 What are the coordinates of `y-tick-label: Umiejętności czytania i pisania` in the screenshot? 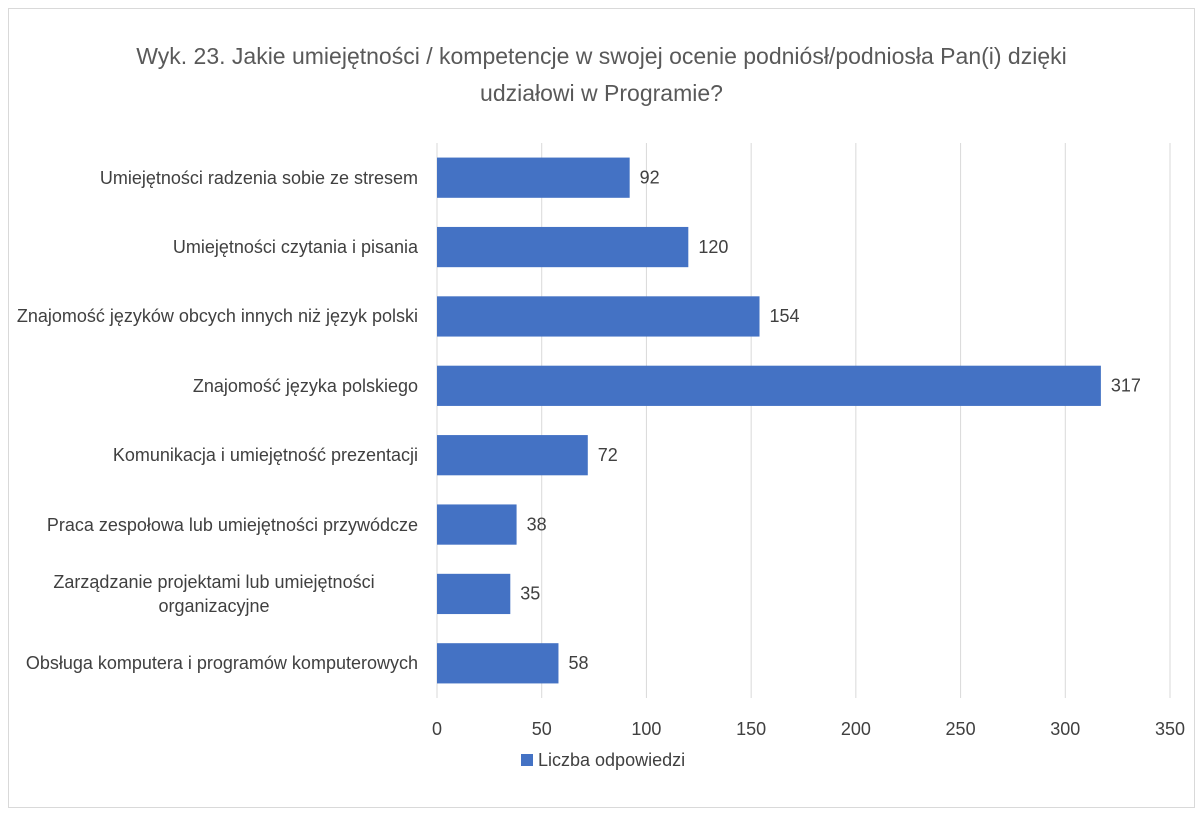 It's located at (214, 247).